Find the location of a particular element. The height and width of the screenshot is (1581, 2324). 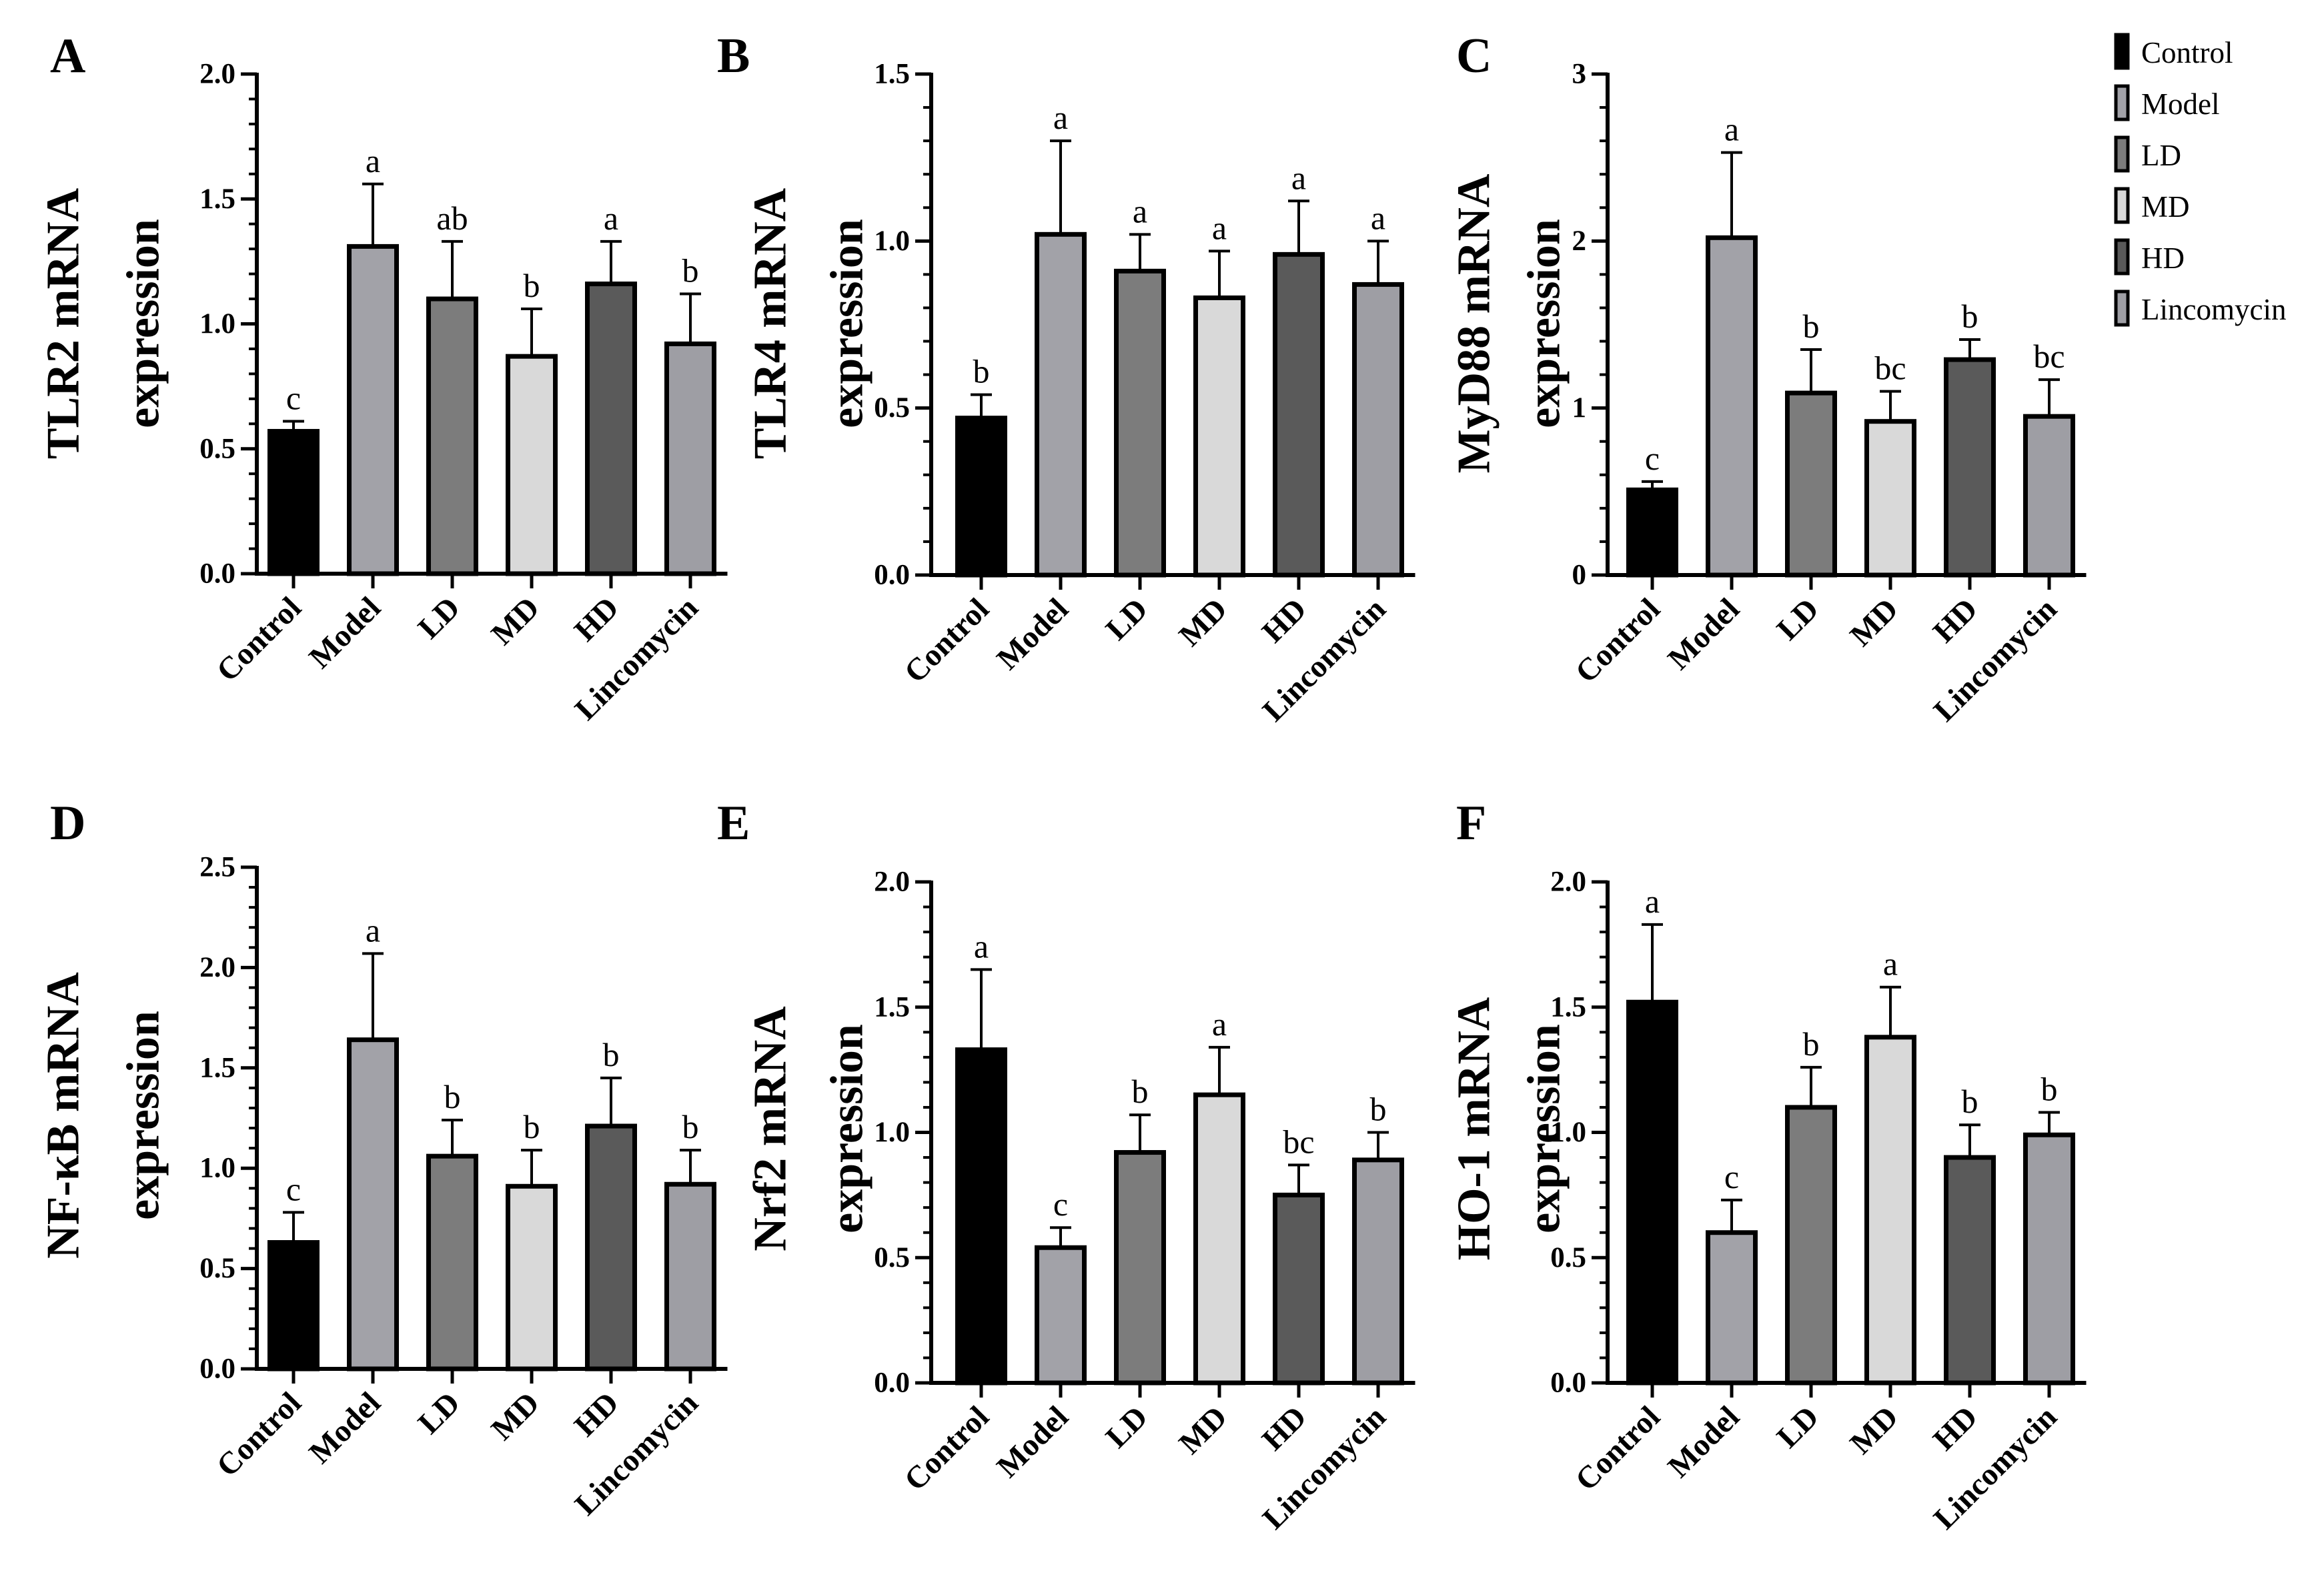

y-axis-label: NF-κB mRNA is located at coordinates (63, 1115).